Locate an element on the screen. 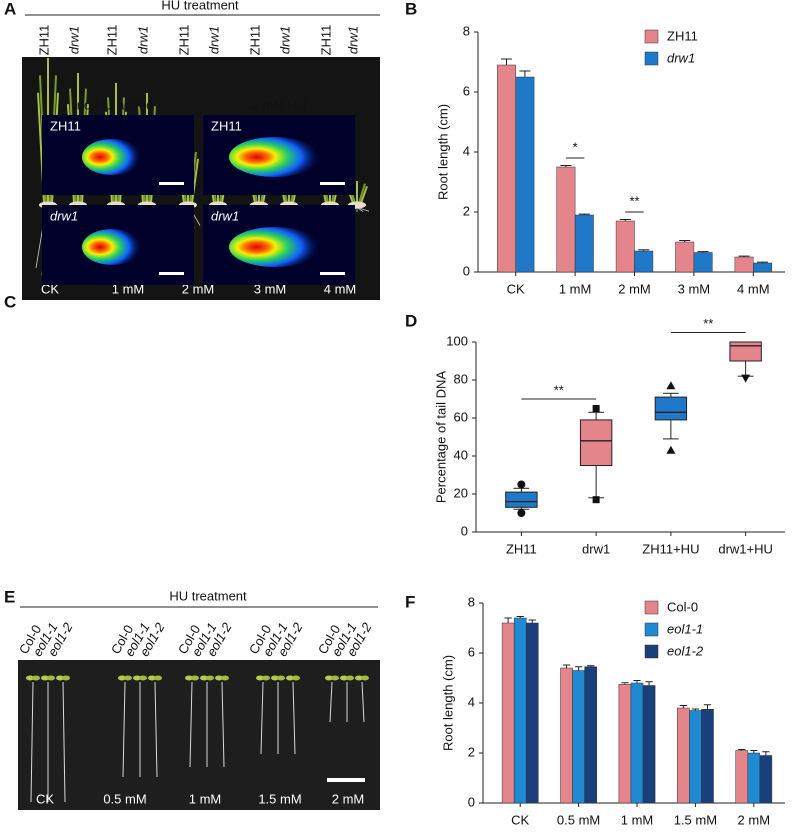  panel-label: B is located at coordinates (411, 9).